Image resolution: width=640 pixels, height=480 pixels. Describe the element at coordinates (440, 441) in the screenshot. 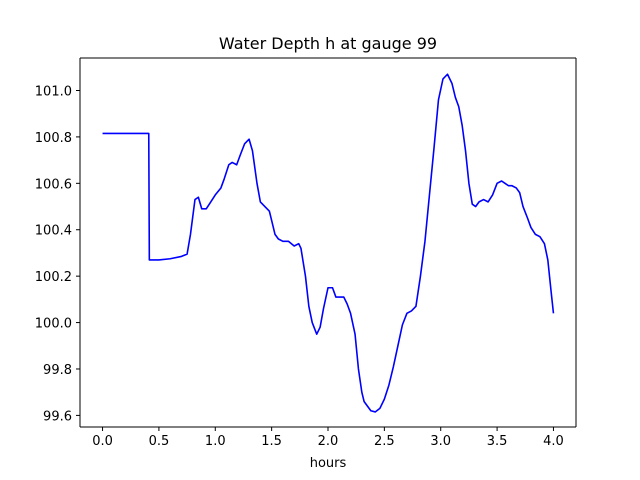

I see `x-tick-label: 3.0` at that location.